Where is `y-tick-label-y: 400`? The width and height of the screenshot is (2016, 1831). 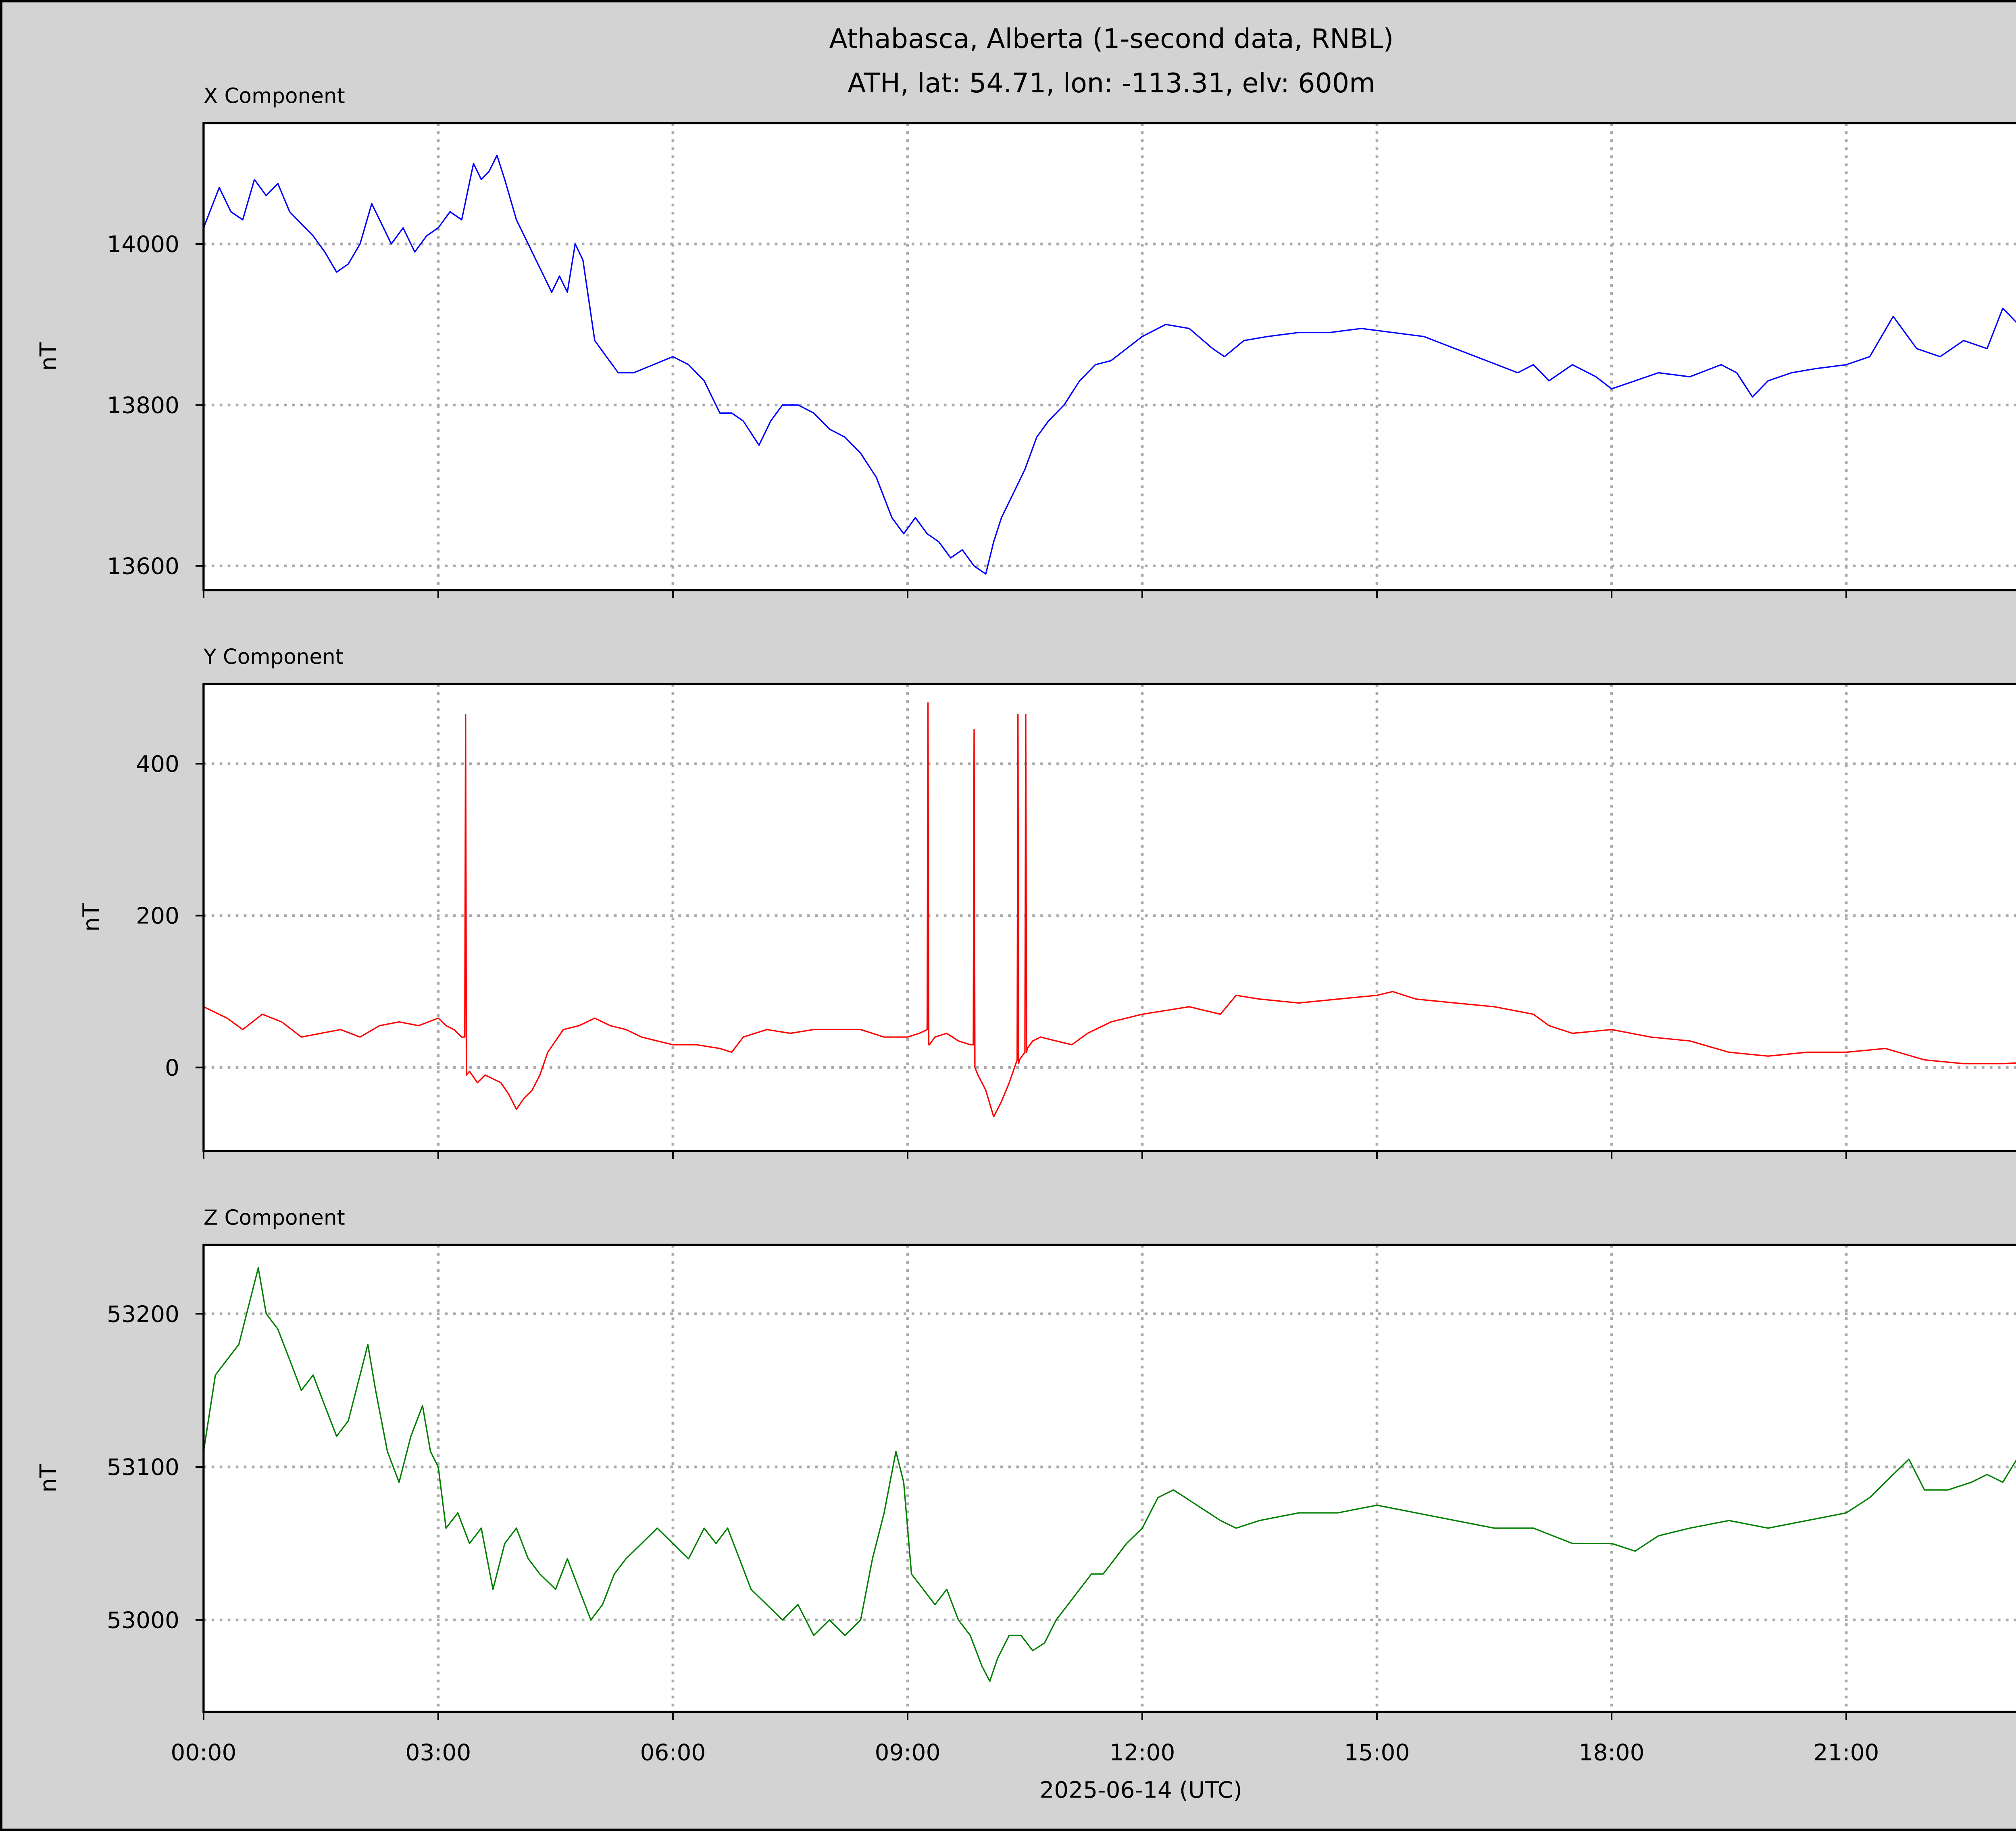
y-tick-label-y: 400 is located at coordinates (157, 764).